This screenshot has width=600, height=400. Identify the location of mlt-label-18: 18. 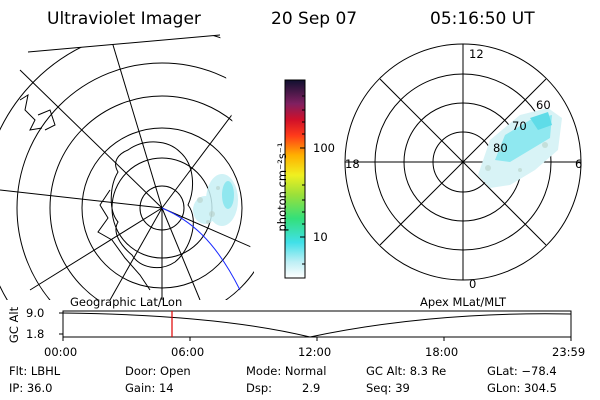
(352, 164).